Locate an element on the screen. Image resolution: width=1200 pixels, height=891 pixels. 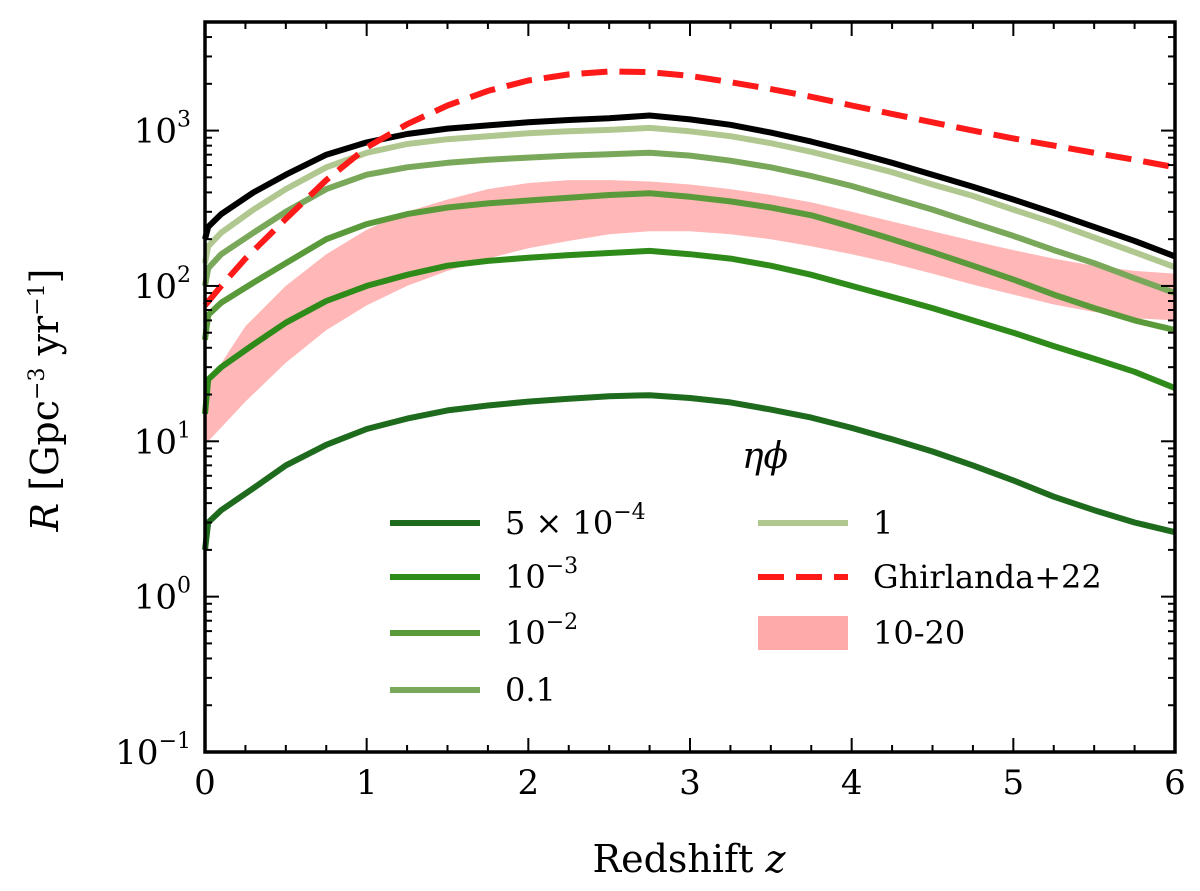
series-line-total is located at coordinates (689, 186).